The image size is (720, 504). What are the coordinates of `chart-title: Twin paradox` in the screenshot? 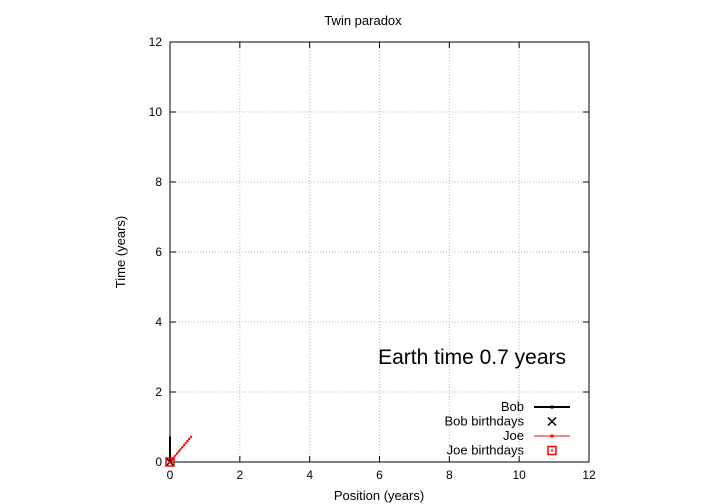 It's located at (363, 20).